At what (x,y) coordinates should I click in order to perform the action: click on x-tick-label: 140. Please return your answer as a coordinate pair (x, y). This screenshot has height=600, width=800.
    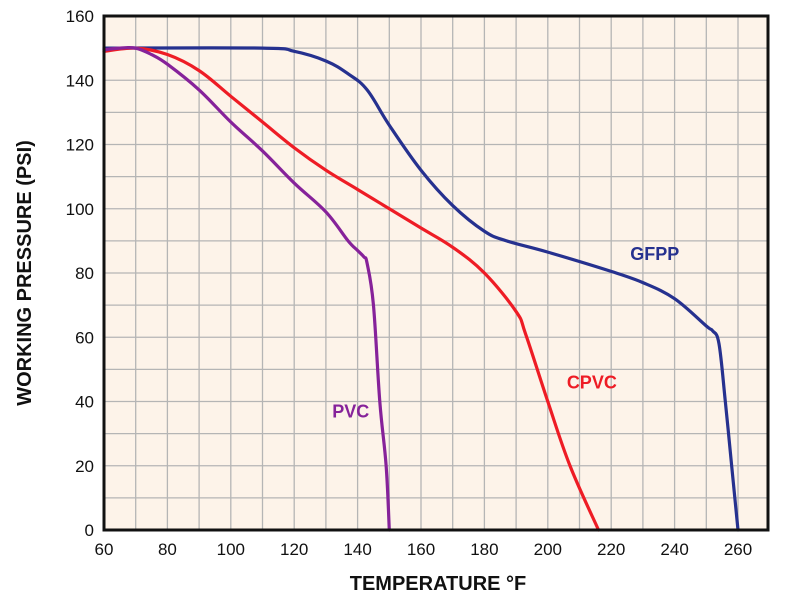
    Looking at the image, I should click on (357, 549).